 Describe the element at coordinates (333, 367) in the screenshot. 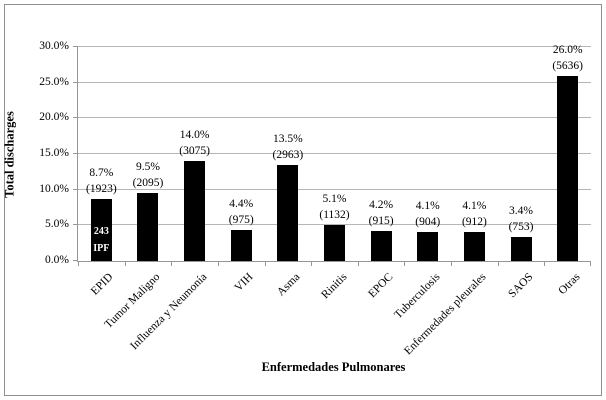

I see `x-axis-title: Enfermedades Pulmonares` at that location.